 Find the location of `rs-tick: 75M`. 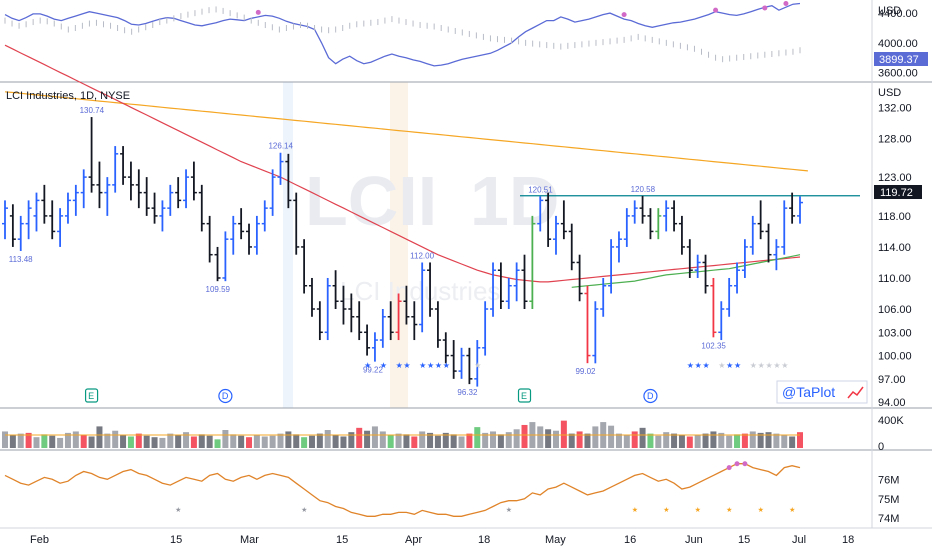

rs-tick: 75M is located at coordinates (888, 500).